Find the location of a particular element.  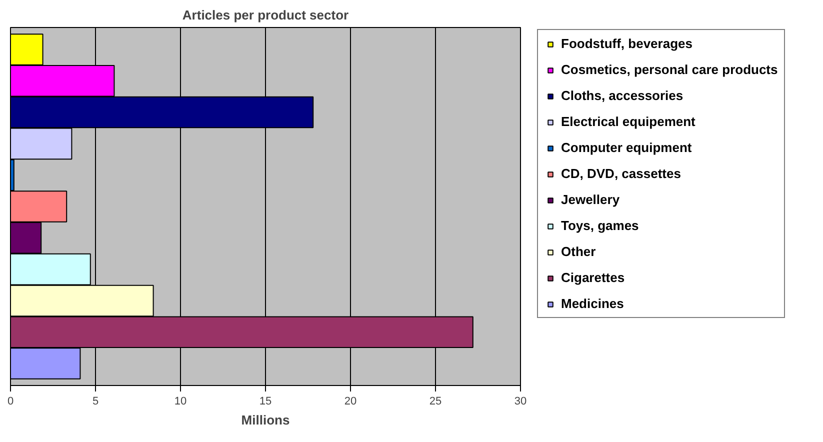

chart-title: Articles per product sector is located at coordinates (265, 15).